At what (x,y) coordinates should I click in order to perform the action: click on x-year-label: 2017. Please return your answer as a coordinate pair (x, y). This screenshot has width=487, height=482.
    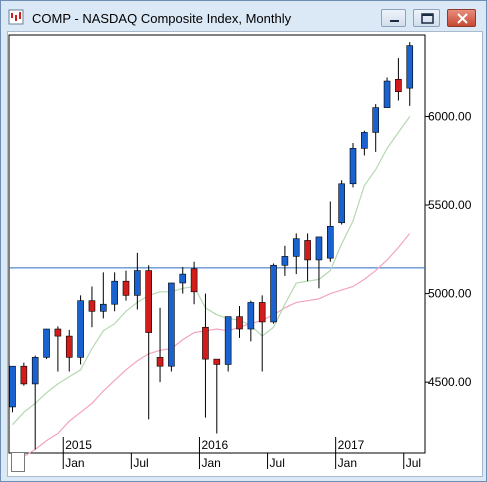
    Looking at the image, I should click on (351, 445).